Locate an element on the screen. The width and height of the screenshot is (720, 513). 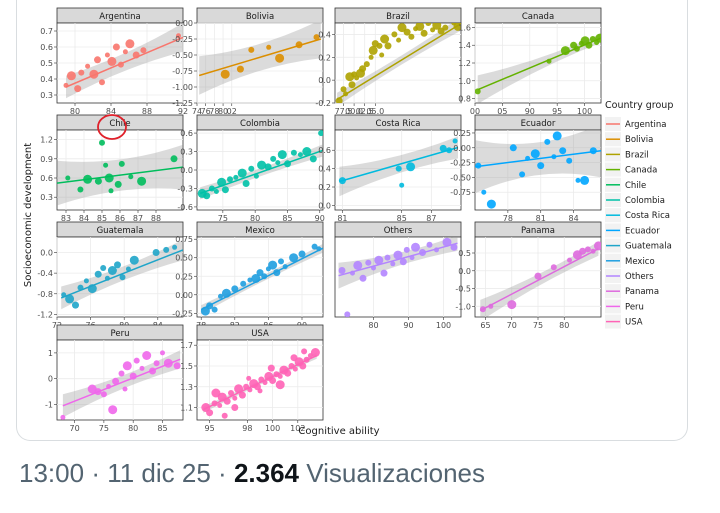
legend-label: Canada is located at coordinates (641, 171).